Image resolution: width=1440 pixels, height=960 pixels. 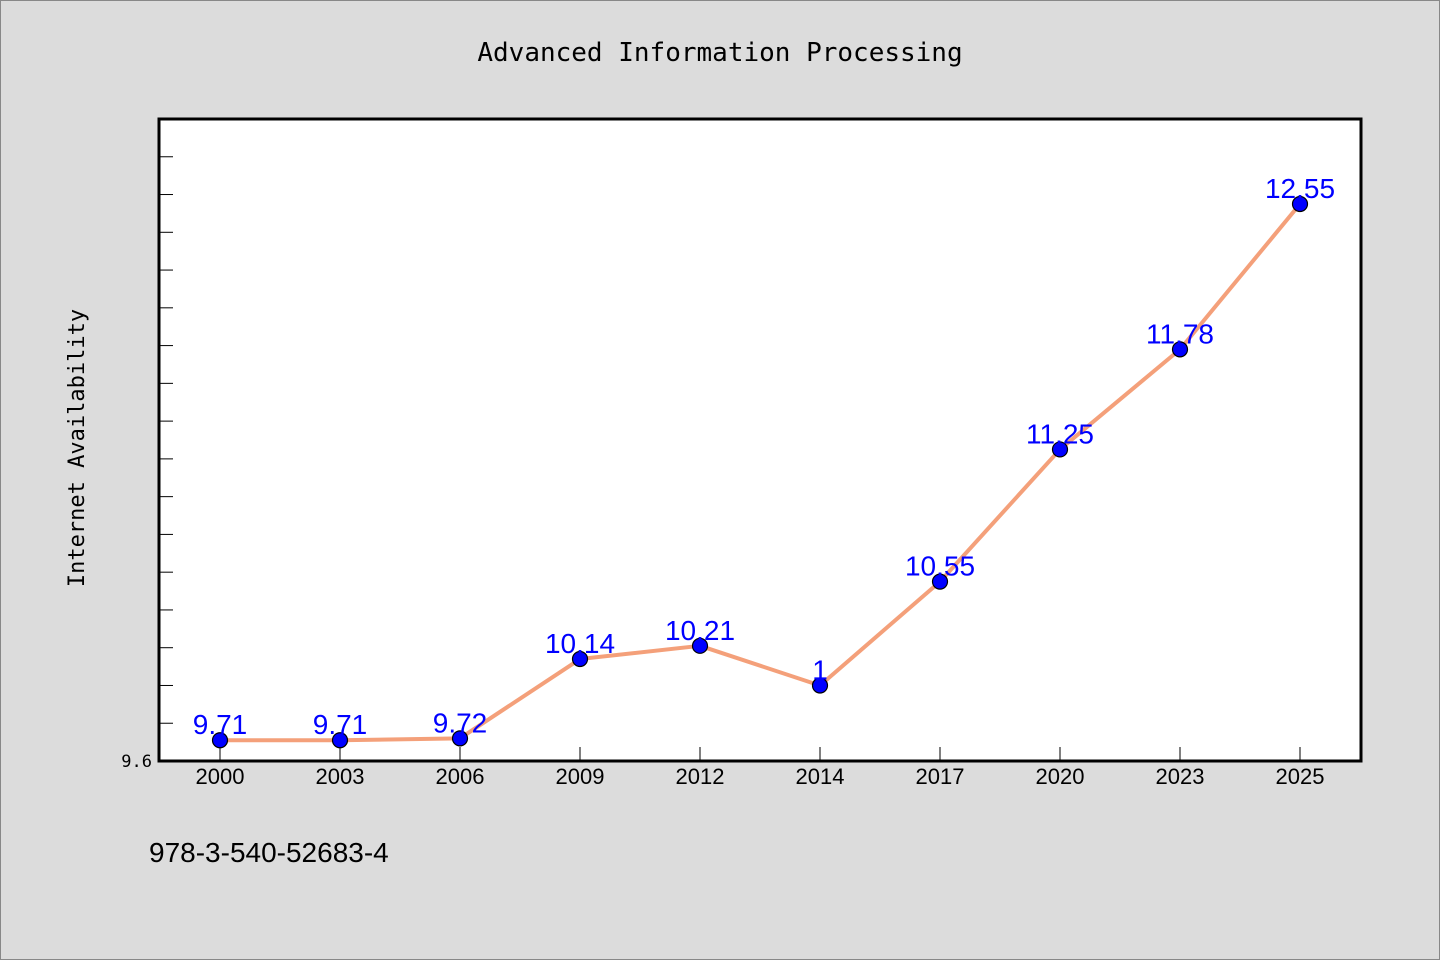 I want to click on footer-code: 978-3-540-52683-4, so click(x=269, y=852).